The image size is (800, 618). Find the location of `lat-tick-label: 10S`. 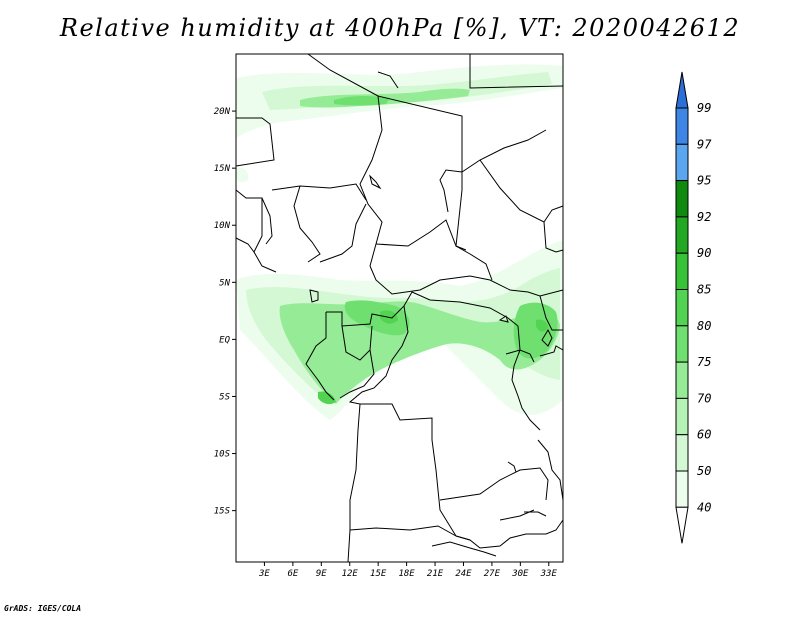

lat-tick-label: 10S is located at coordinates (222, 455).